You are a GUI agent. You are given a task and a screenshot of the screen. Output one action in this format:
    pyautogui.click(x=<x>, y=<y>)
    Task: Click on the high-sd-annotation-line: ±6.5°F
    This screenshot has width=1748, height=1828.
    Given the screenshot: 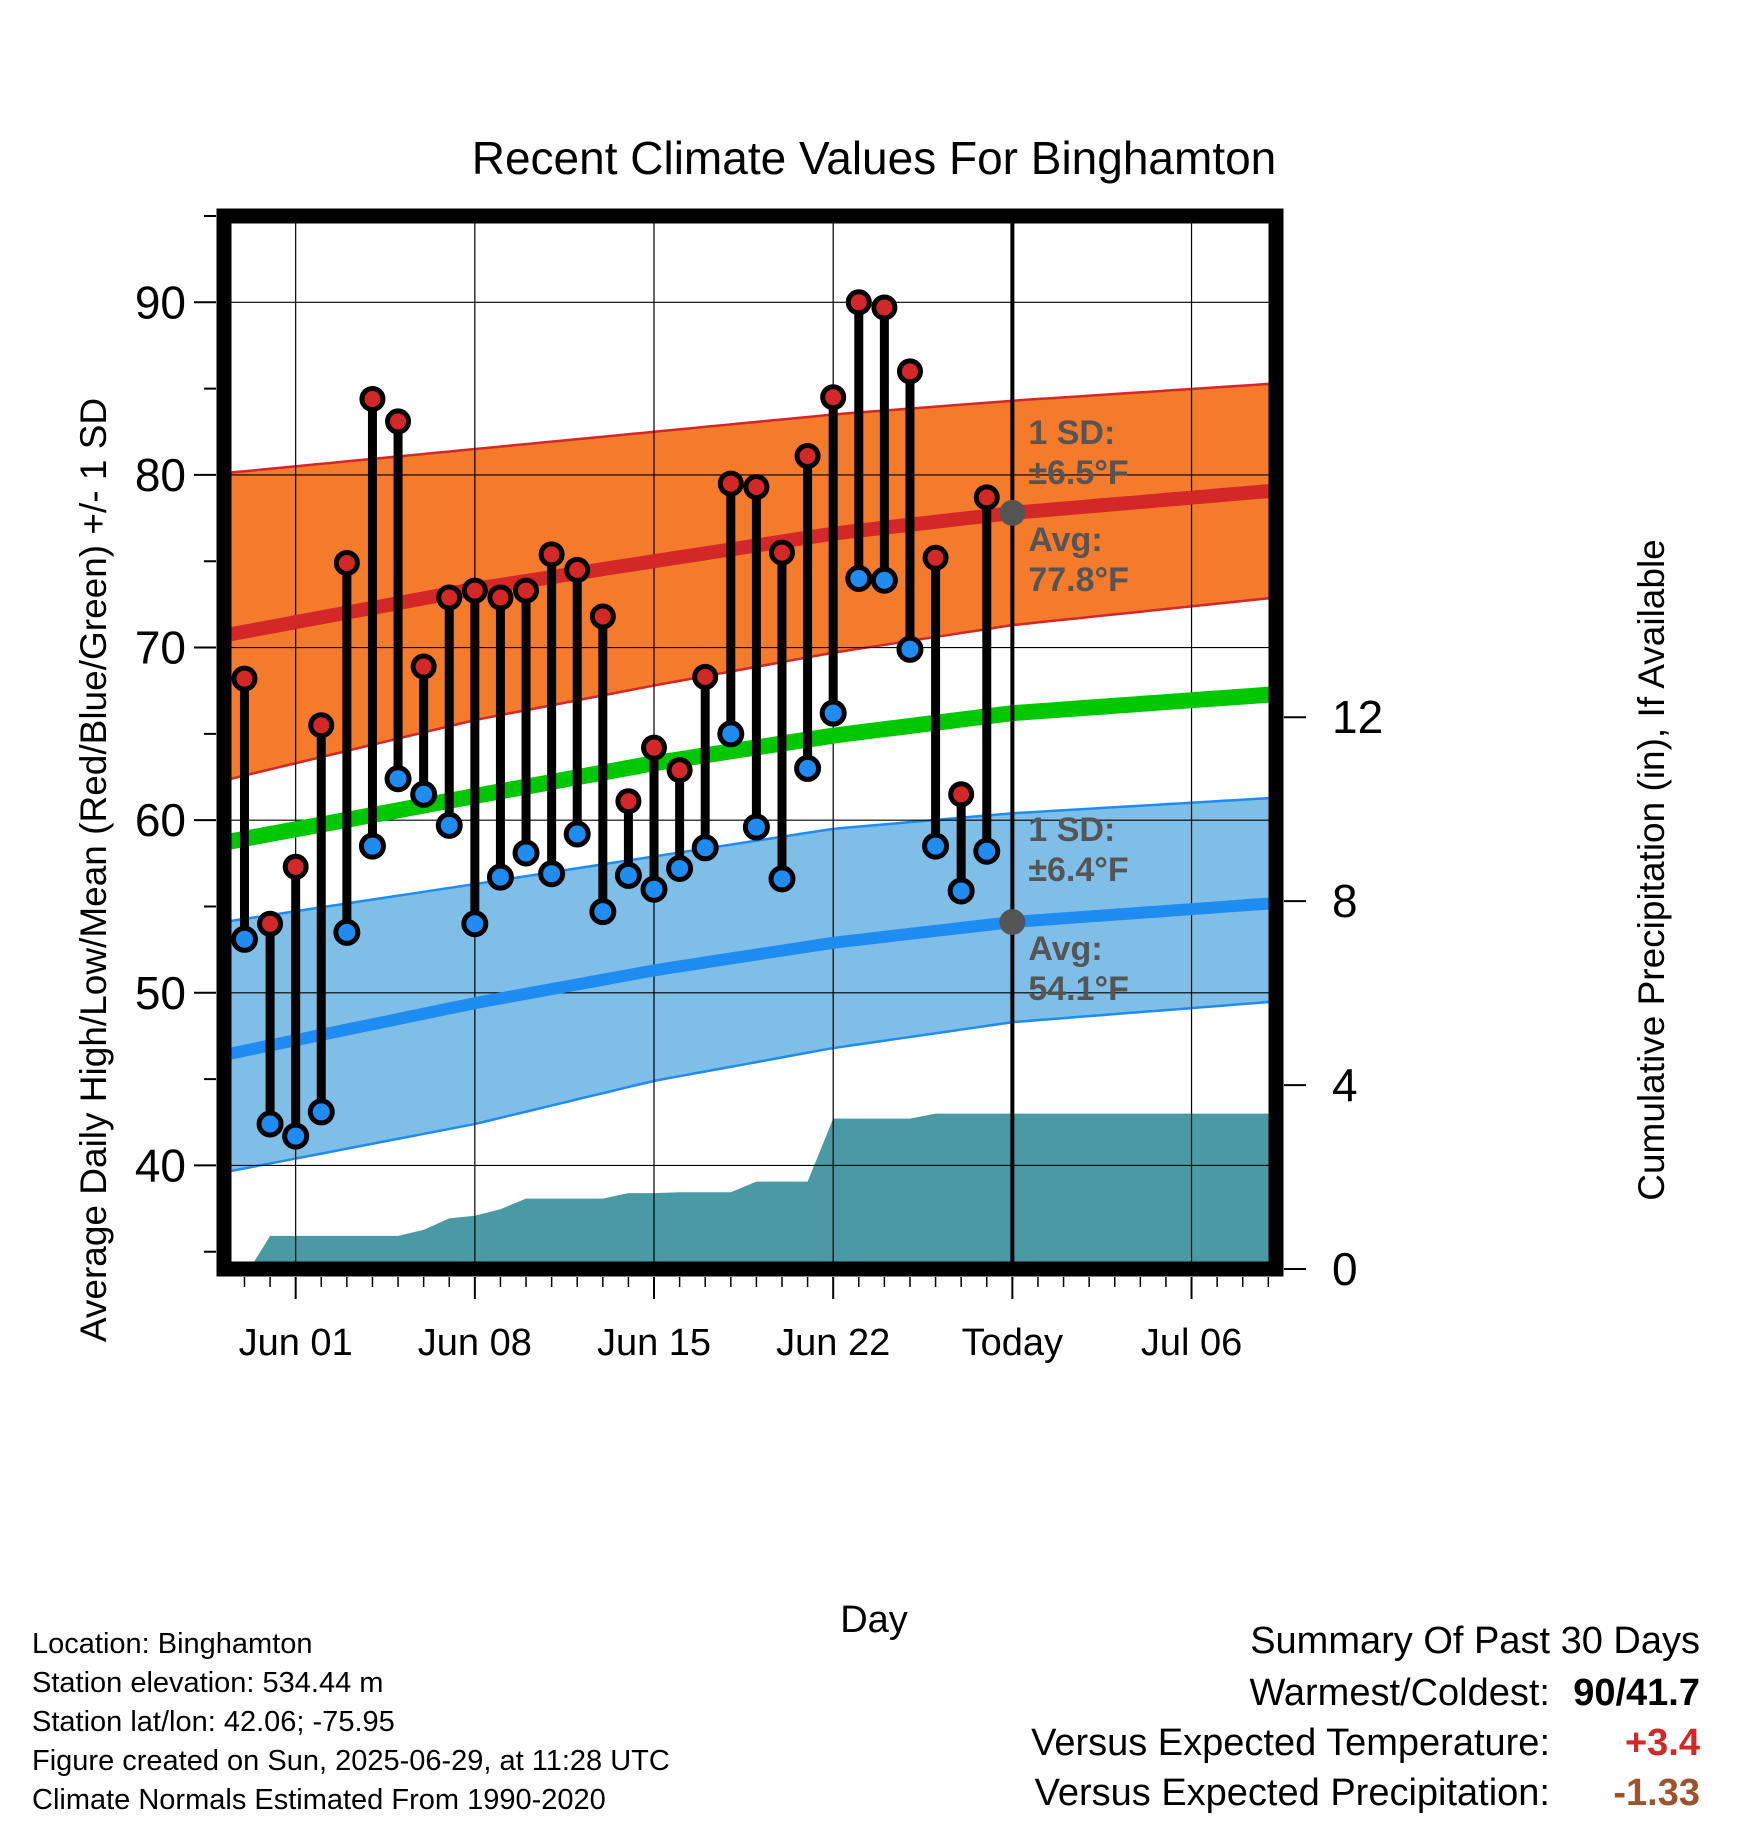 What is the action you would take?
    pyautogui.click(x=1078, y=473)
    